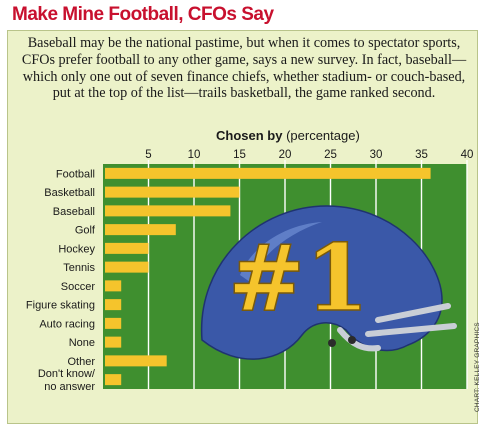 The image size is (488, 434). Describe the element at coordinates (81, 362) in the screenshot. I see `category-label: Other` at that location.